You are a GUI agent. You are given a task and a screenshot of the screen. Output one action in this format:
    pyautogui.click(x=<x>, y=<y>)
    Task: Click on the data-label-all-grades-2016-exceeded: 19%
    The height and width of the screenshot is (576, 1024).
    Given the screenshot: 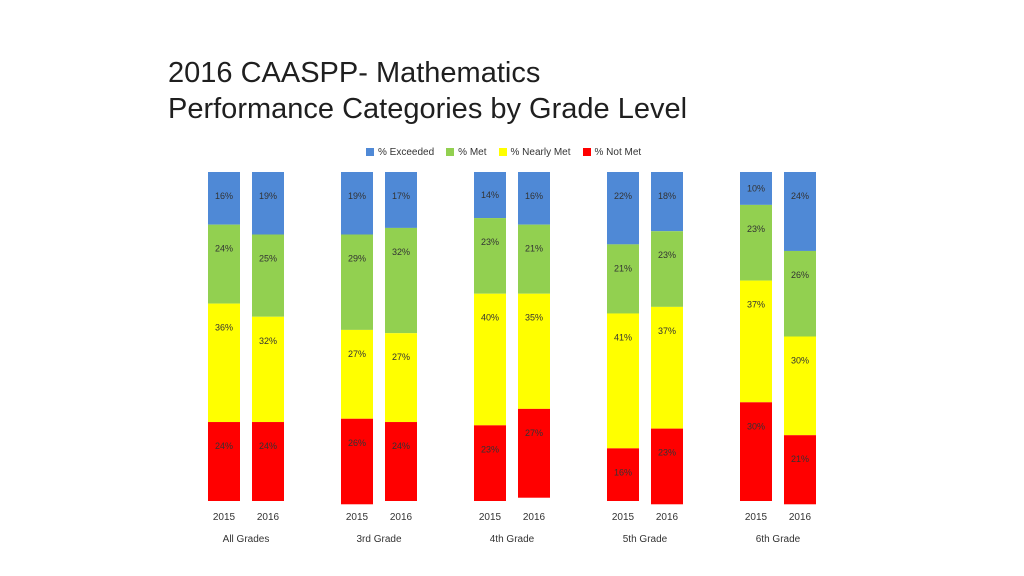 What is the action you would take?
    pyautogui.click(x=268, y=196)
    